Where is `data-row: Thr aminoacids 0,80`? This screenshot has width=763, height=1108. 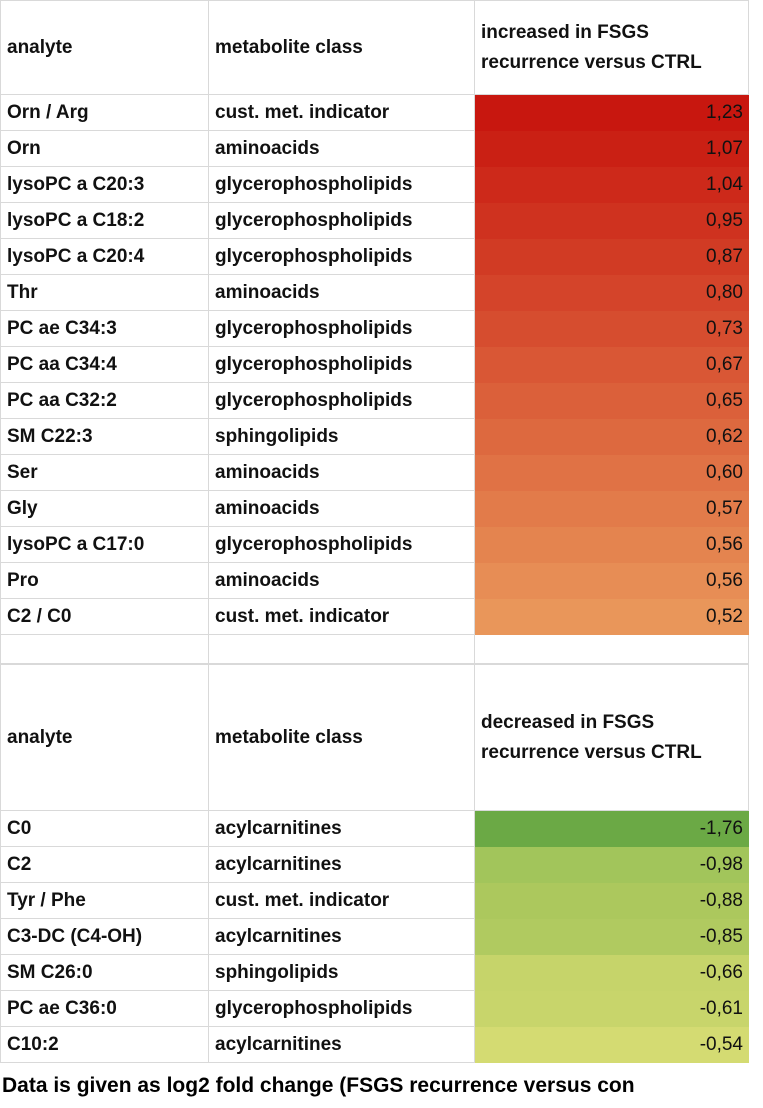 data-row: Thr aminoacids 0,80 is located at coordinates (374, 292).